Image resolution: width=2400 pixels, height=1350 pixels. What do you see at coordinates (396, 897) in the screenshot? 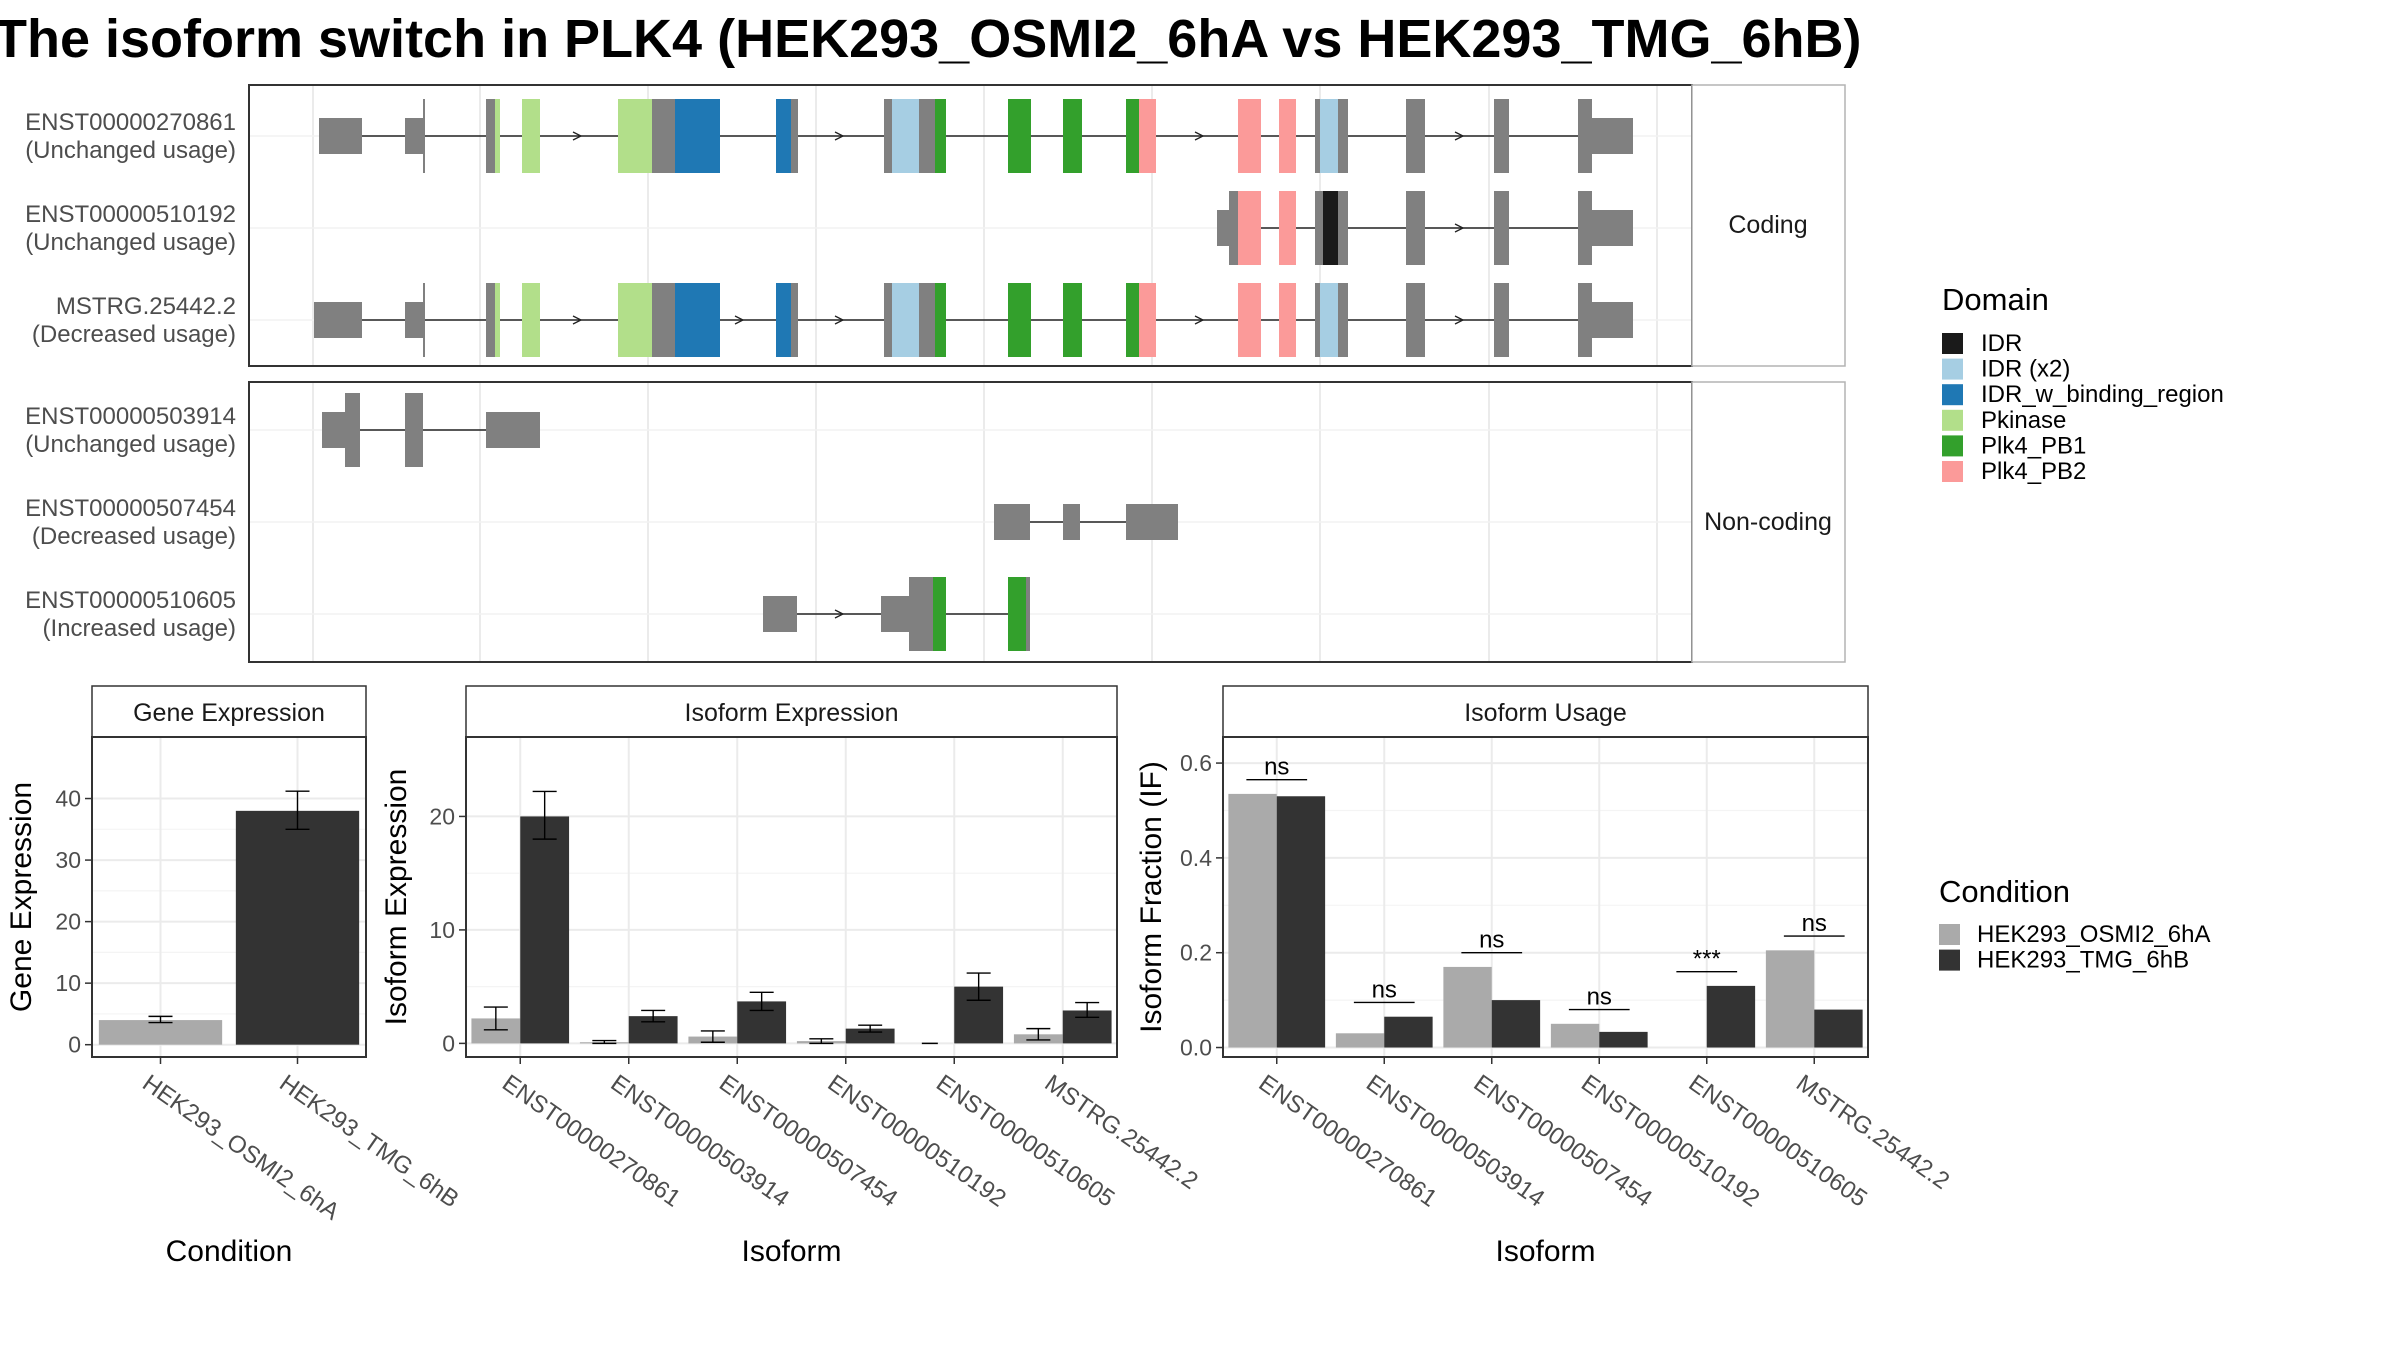
I see `y-axis-title: Isoform Expression` at bounding box center [396, 897].